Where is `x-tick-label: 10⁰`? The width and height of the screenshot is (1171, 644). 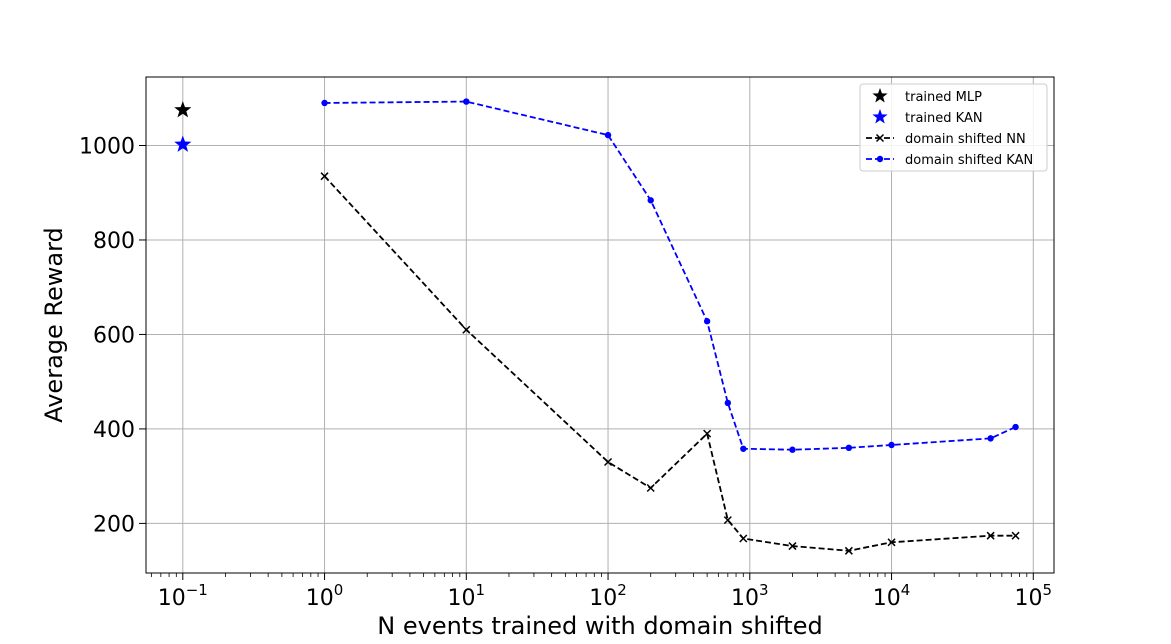 x-tick-label: 10⁰ is located at coordinates (325, 596).